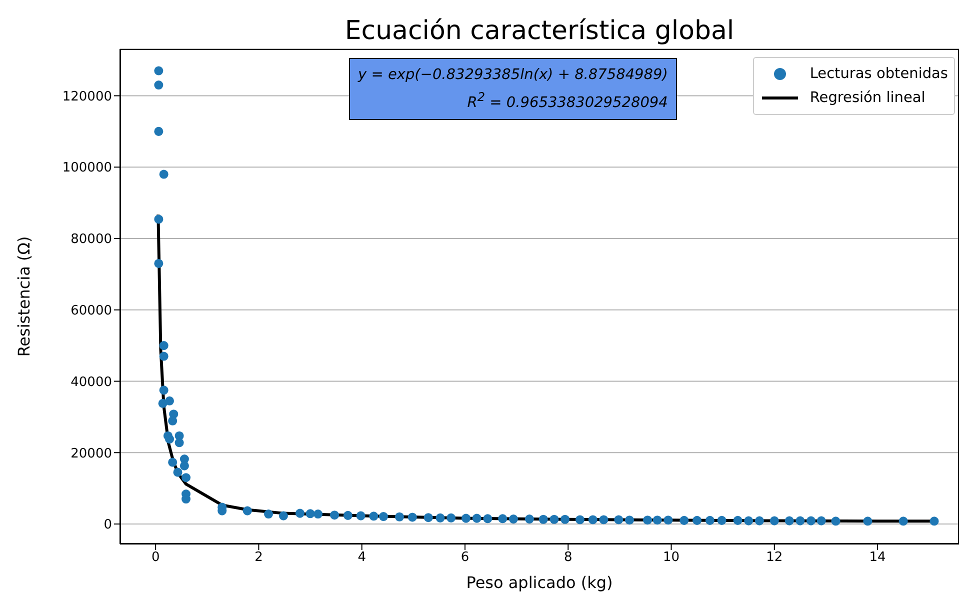  Describe the element at coordinates (108, 525) in the screenshot. I see `y-tick-label: 0` at that location.